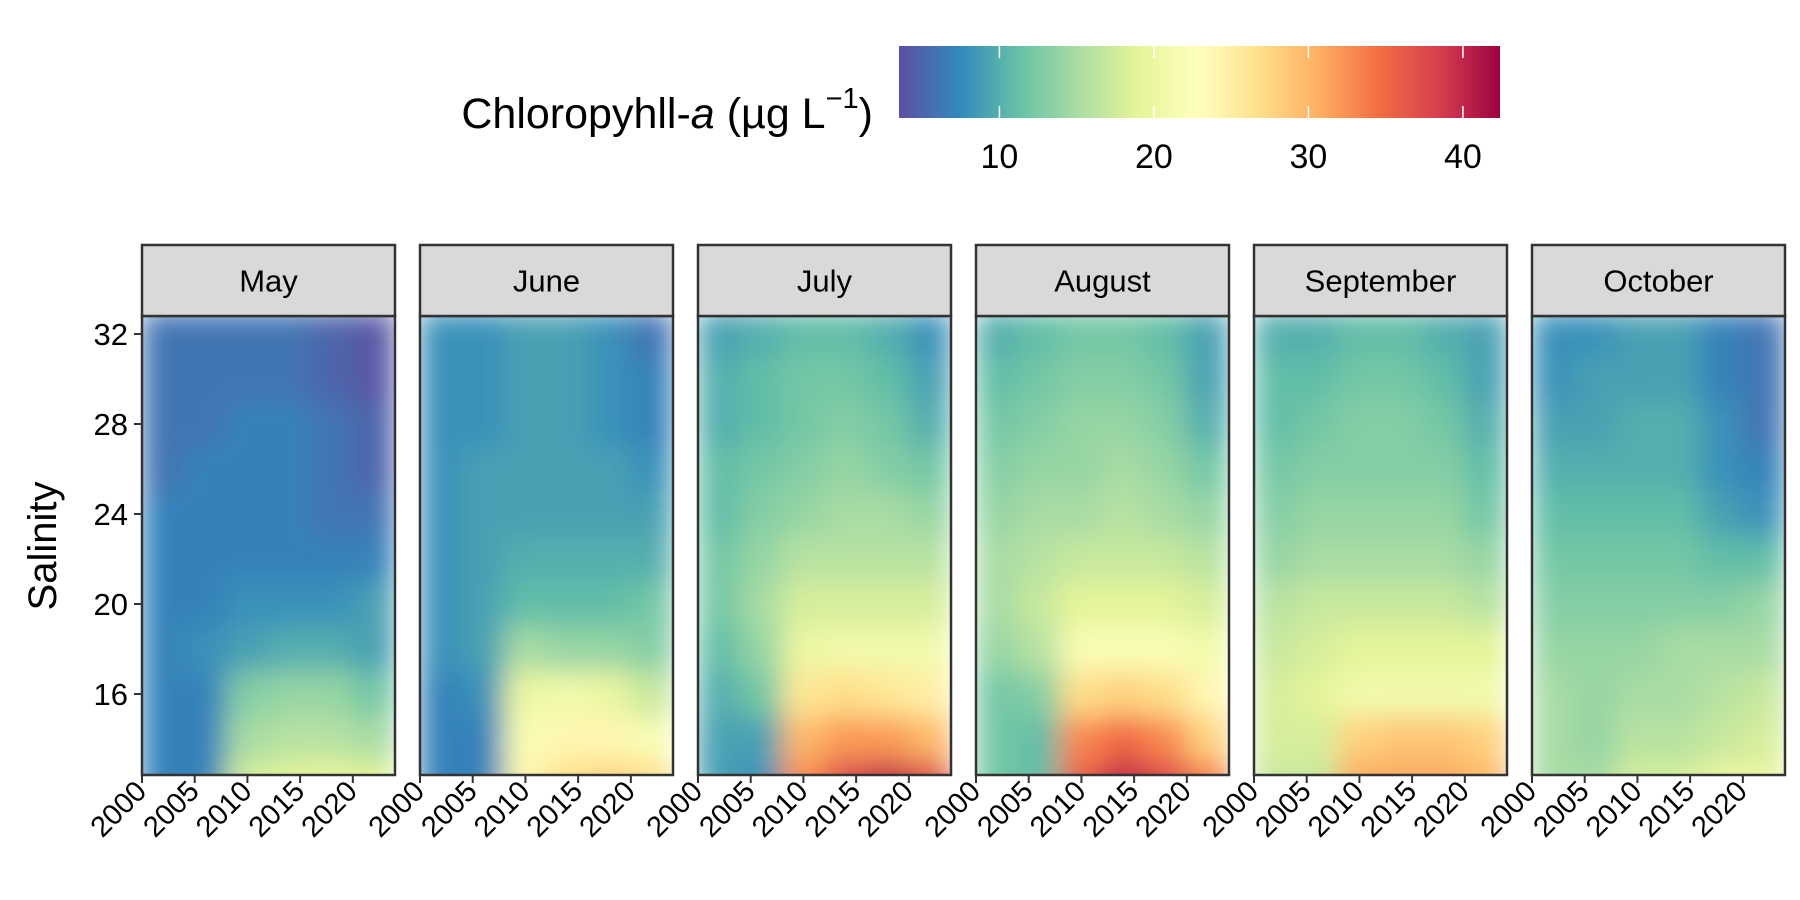  I want to click on x-tick-label: 2005, so click(1561, 809).